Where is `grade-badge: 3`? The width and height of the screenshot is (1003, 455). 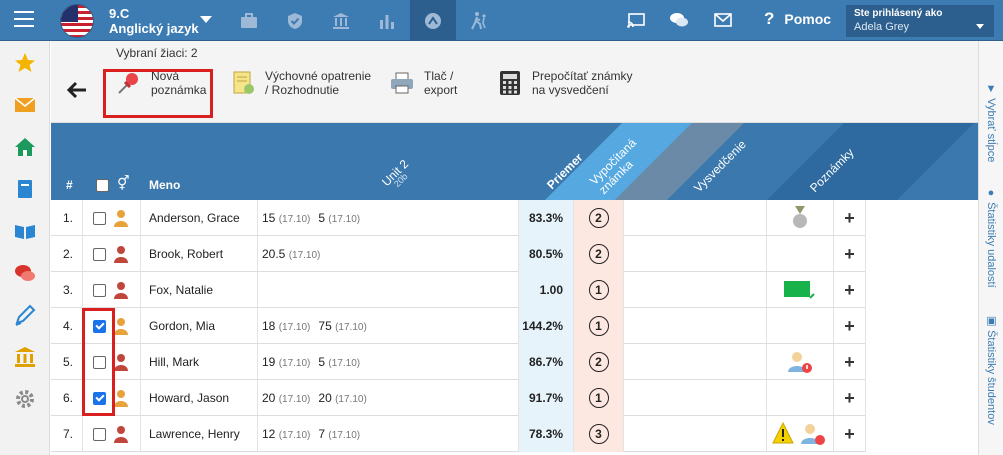 grade-badge: 3 is located at coordinates (598, 434).